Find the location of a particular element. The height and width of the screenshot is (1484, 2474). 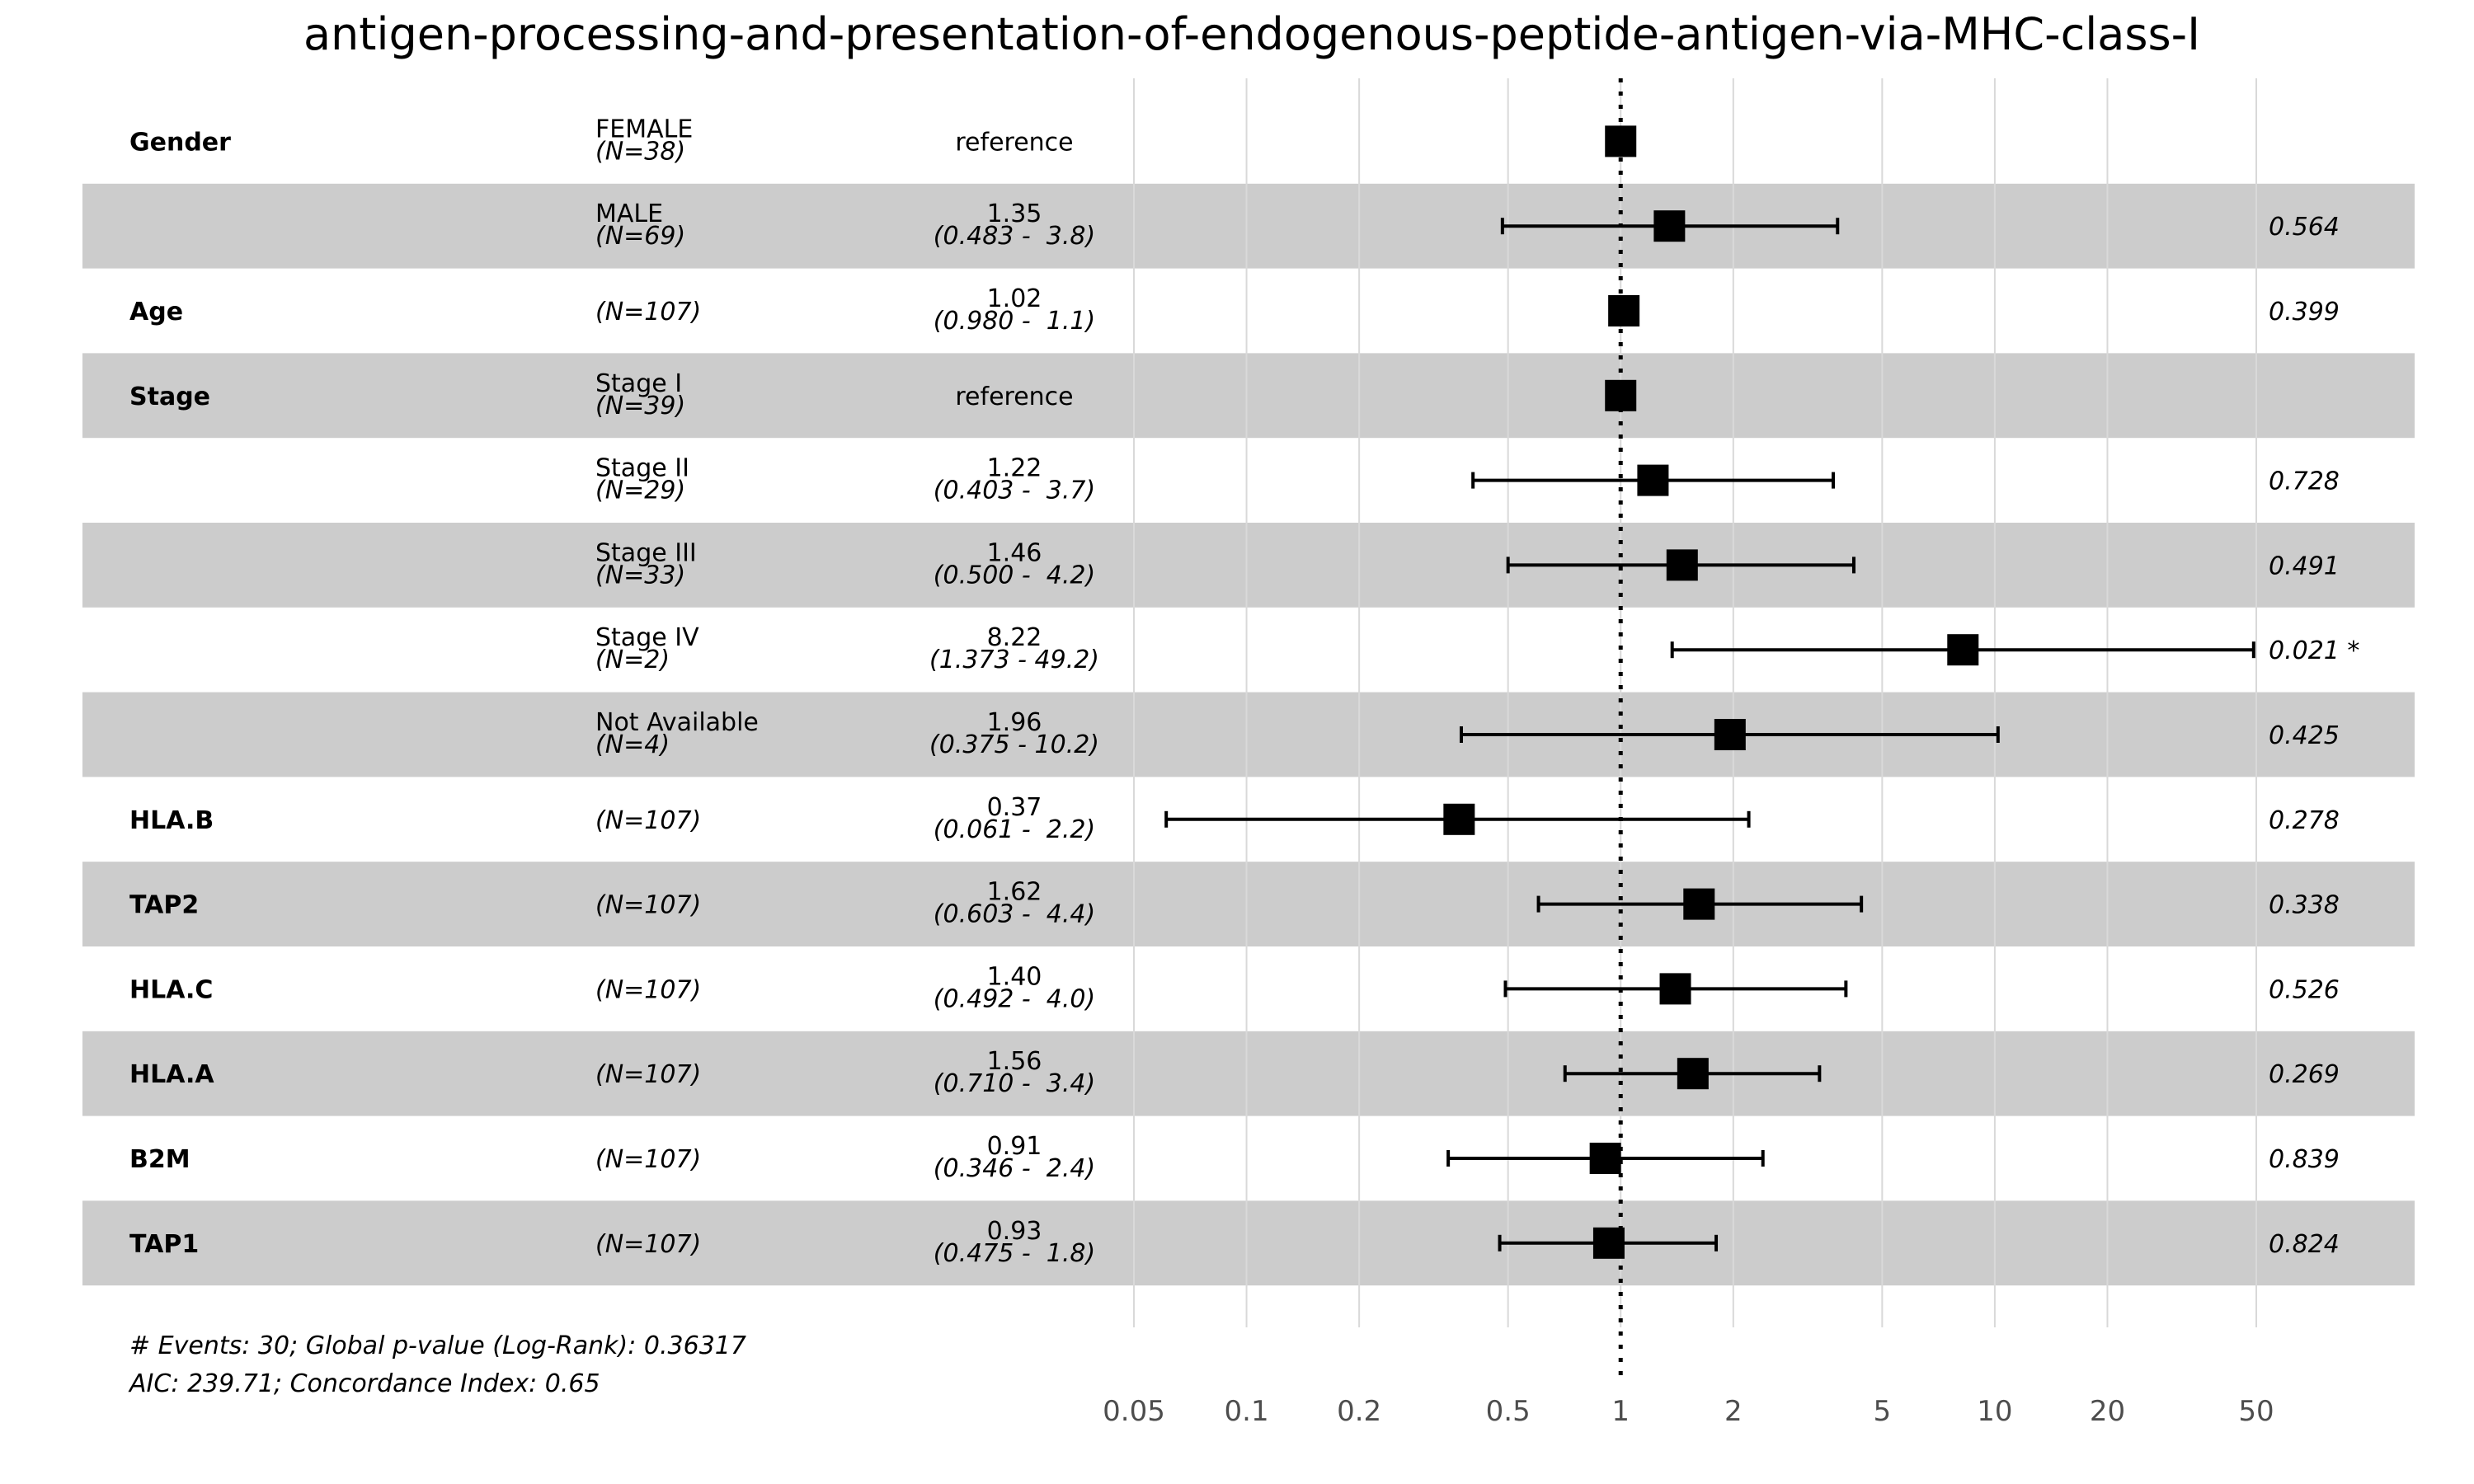

n-label: (N=4) is located at coordinates (632, 744).